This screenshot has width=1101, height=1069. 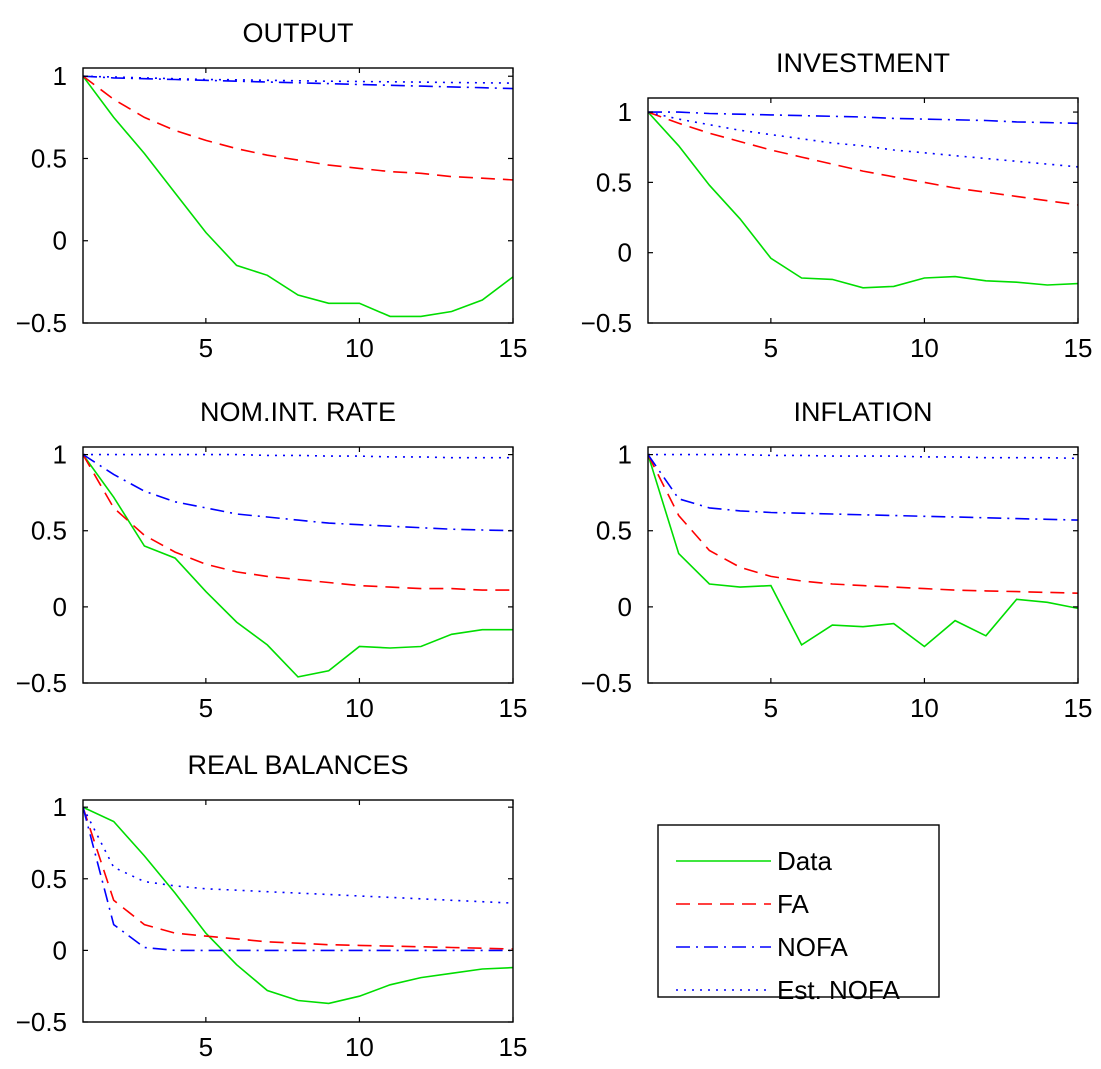 I want to click on subplot-title: OUTPUT, so click(x=298, y=33).